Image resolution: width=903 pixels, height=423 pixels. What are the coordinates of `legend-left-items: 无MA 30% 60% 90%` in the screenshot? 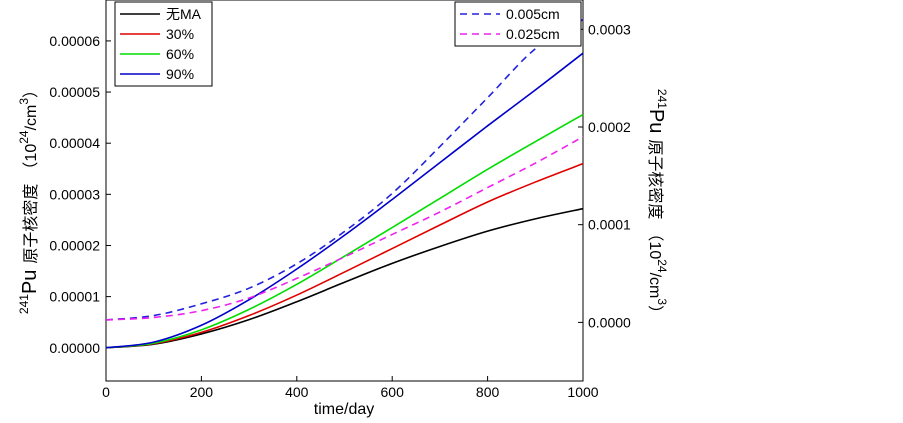 It's located at (161, 44).